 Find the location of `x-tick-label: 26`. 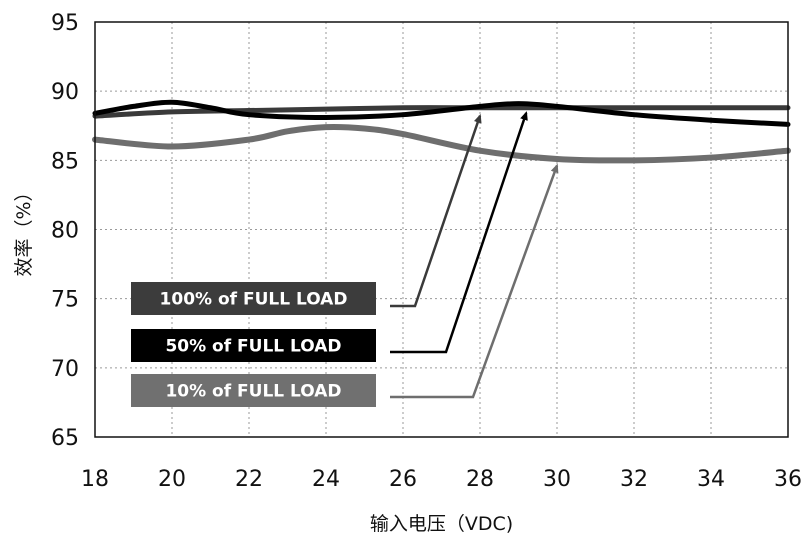

x-tick-label: 26 is located at coordinates (403, 479).